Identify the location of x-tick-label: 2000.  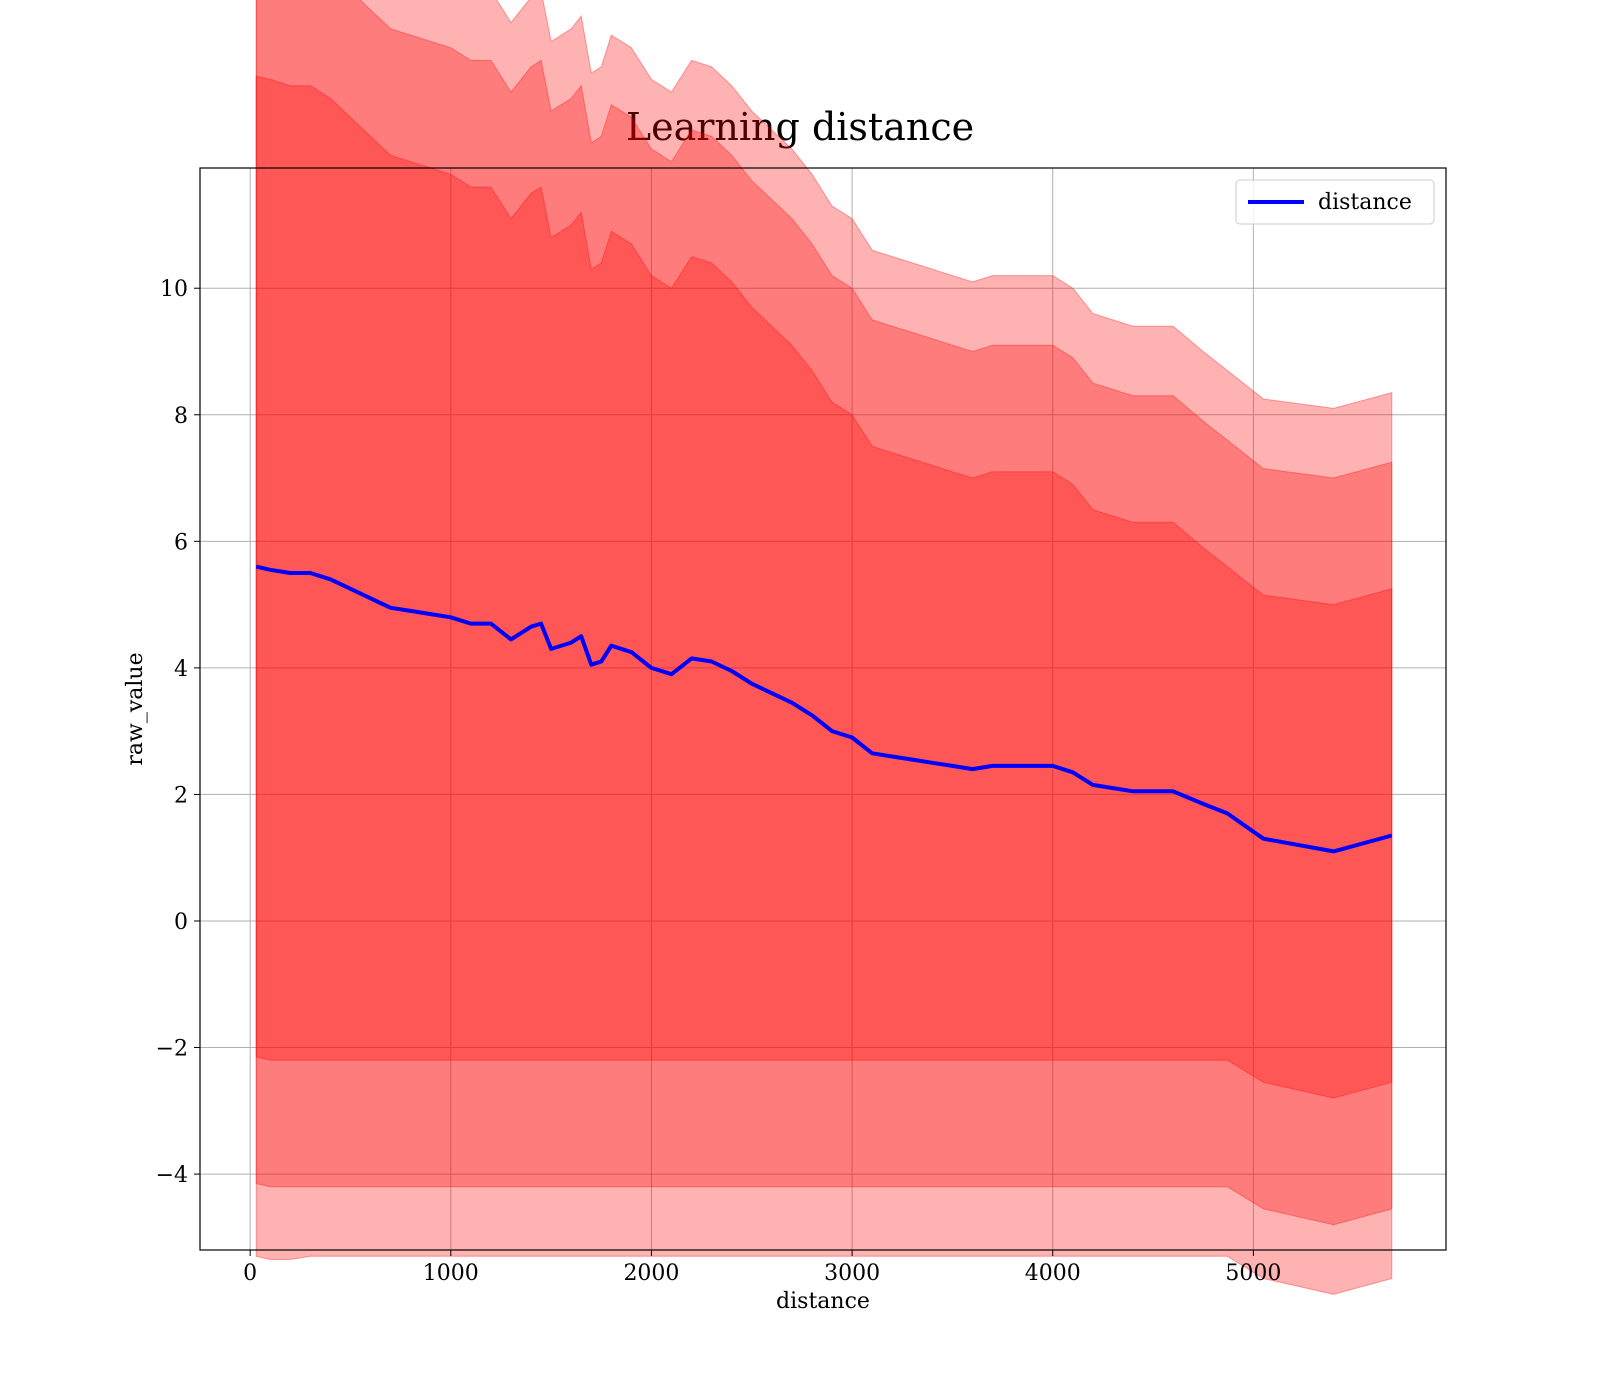
(651, 1273).